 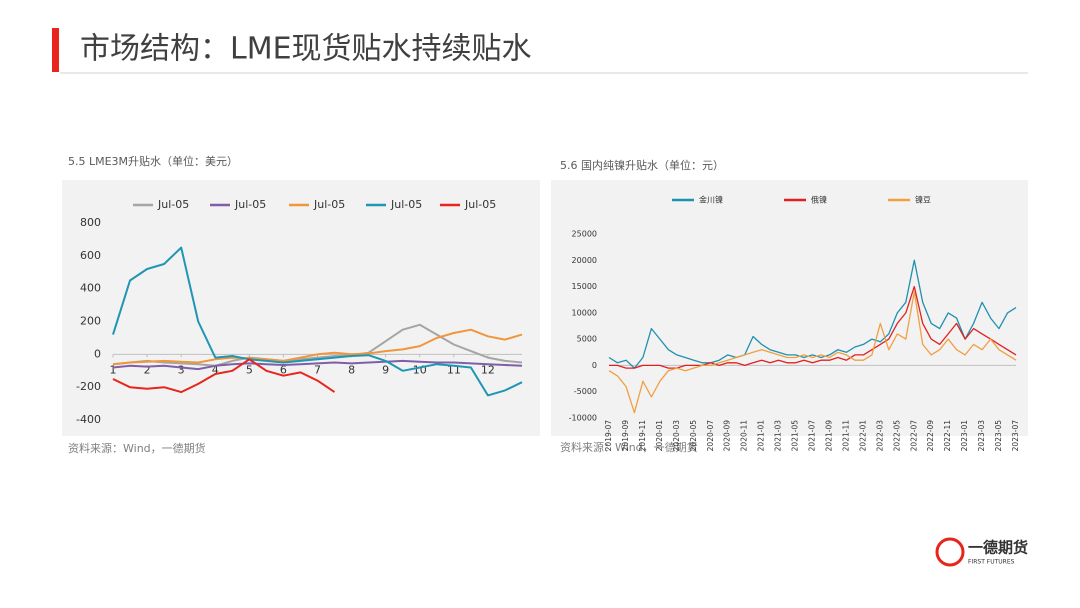 What do you see at coordinates (585, 391) in the screenshot?
I see `y-tick-label: -5000` at bounding box center [585, 391].